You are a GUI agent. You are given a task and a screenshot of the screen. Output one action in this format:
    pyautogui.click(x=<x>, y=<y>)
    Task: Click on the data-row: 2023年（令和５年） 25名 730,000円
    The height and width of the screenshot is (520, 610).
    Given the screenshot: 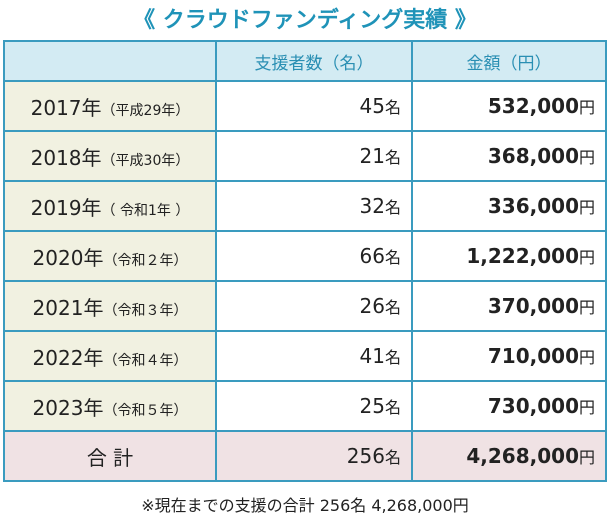 What is the action you would take?
    pyautogui.click(x=305, y=406)
    